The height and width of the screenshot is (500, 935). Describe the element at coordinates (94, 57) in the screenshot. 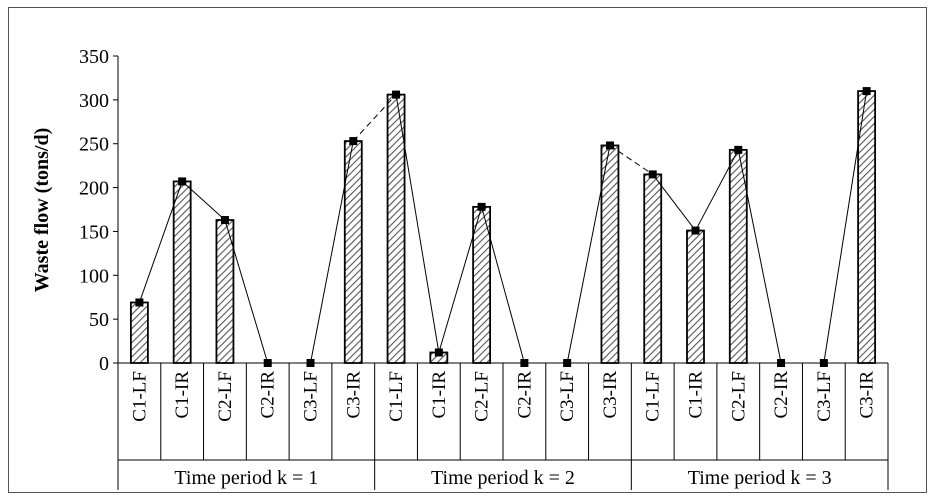

I see `y-tick-label: 350` at that location.